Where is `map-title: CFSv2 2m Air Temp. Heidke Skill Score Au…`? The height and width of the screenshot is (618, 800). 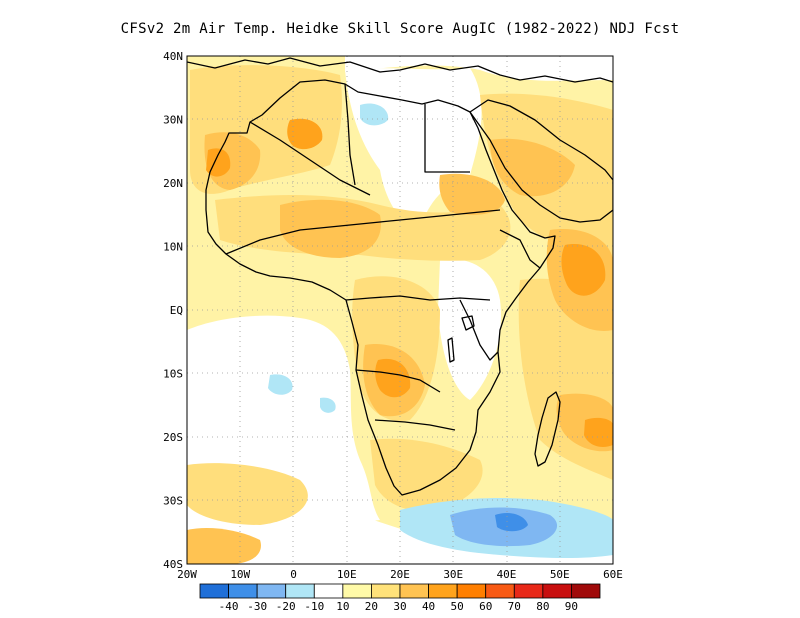 map-title: CFSv2 2m Air Temp. Heidke Skill Score Au… is located at coordinates (400, 29).